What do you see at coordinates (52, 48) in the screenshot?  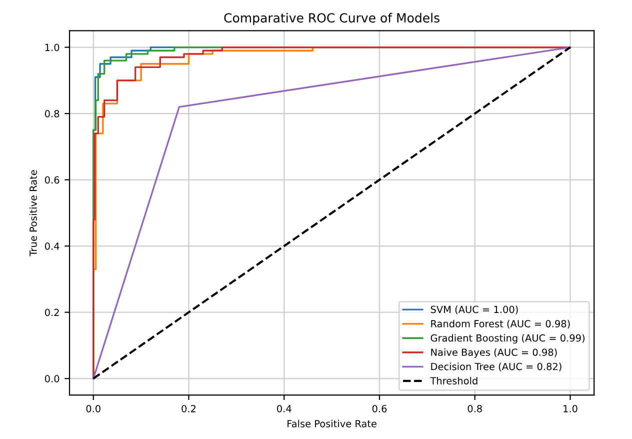 I see `y-tick-label: 1.0` at bounding box center [52, 48].